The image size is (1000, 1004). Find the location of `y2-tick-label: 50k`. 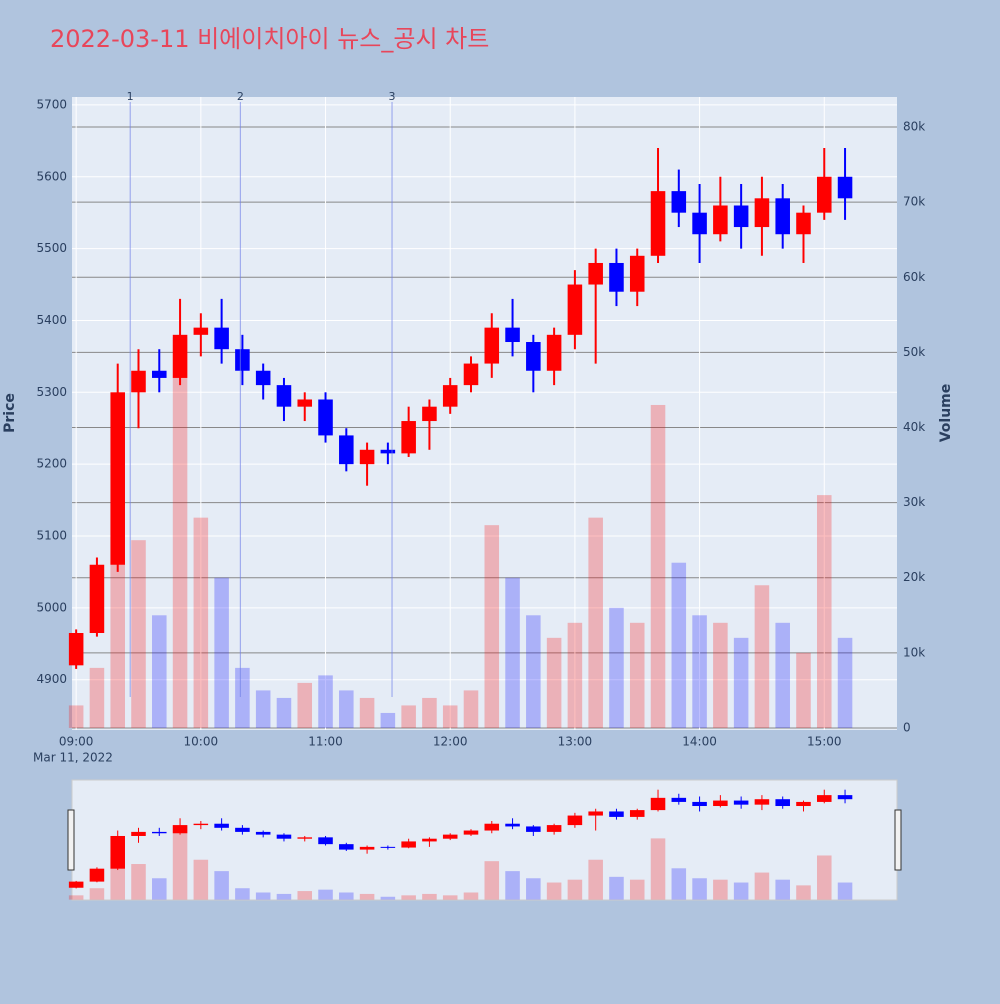

y2-tick-label: 50k is located at coordinates (914, 352).